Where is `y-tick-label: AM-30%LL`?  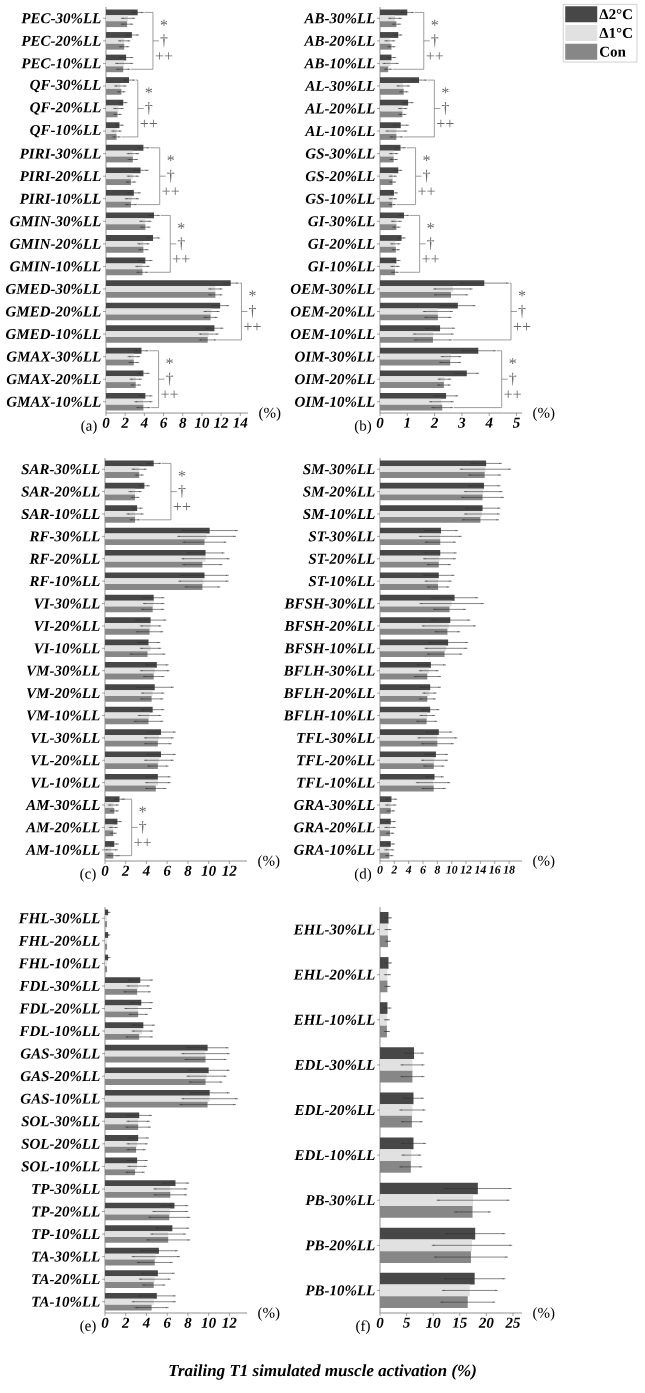
y-tick-label: AM-30%LL is located at coordinates (62, 805).